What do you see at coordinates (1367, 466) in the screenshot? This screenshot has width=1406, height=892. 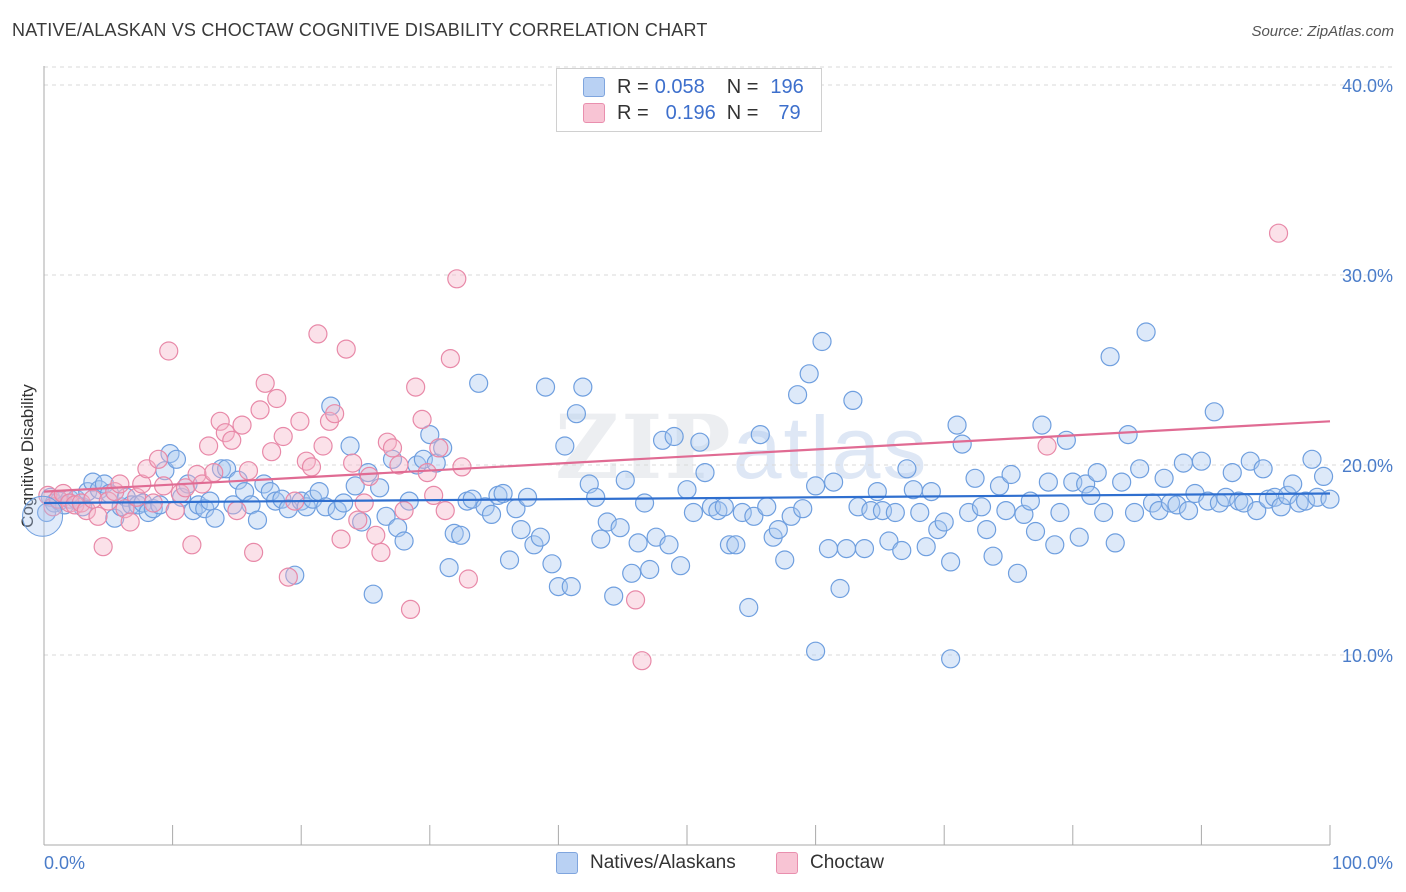 I see `y-tick-label: 20.0%` at bounding box center [1367, 466].